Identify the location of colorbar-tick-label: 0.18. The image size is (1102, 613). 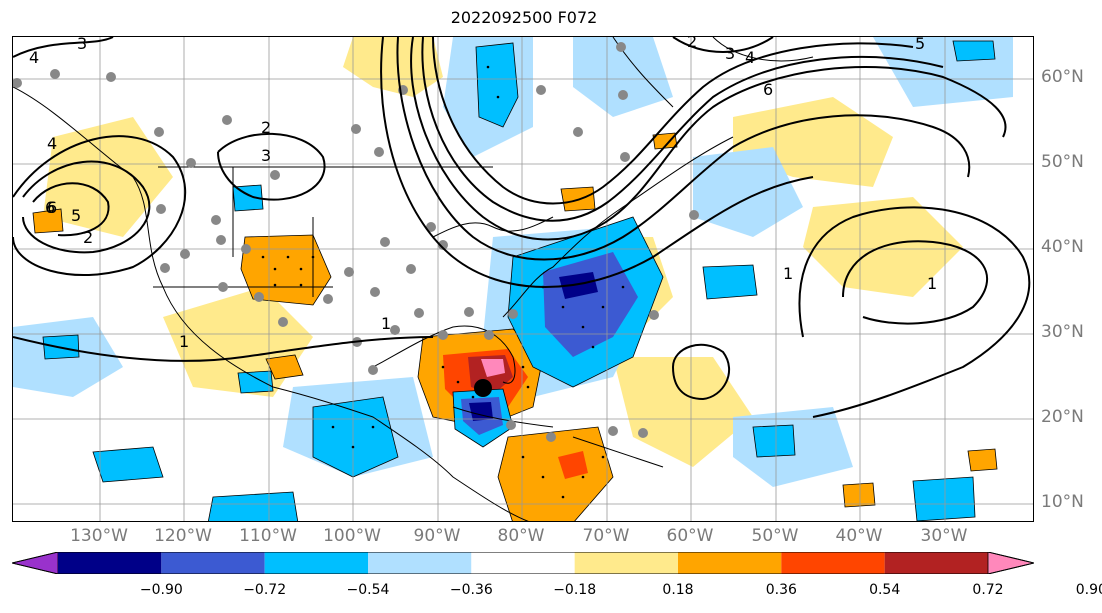
(678, 590).